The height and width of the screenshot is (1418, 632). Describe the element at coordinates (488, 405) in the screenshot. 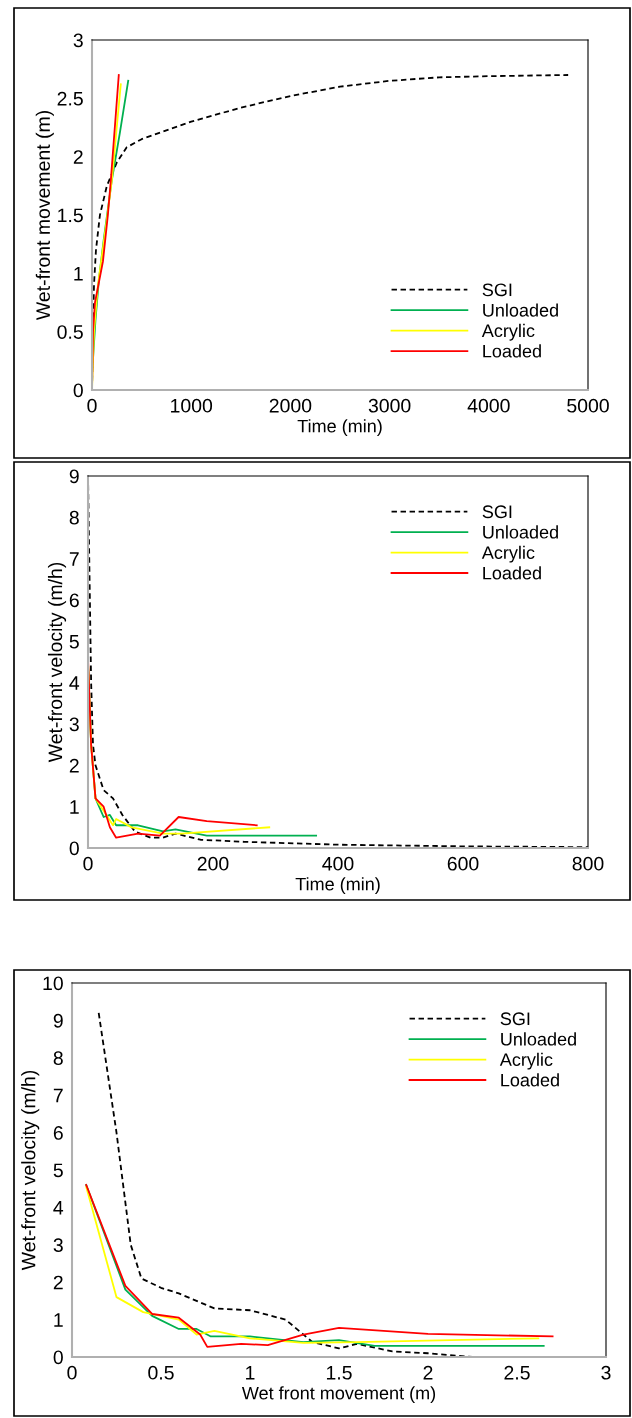

I see `x-tick-label: 4000` at that location.